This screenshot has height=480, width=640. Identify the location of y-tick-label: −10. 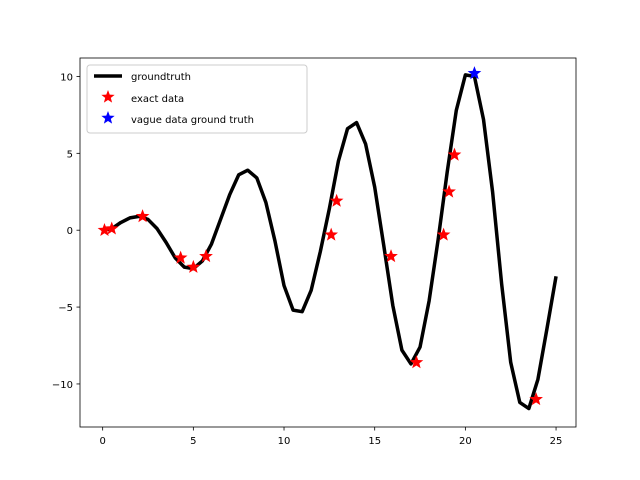
(62, 385).